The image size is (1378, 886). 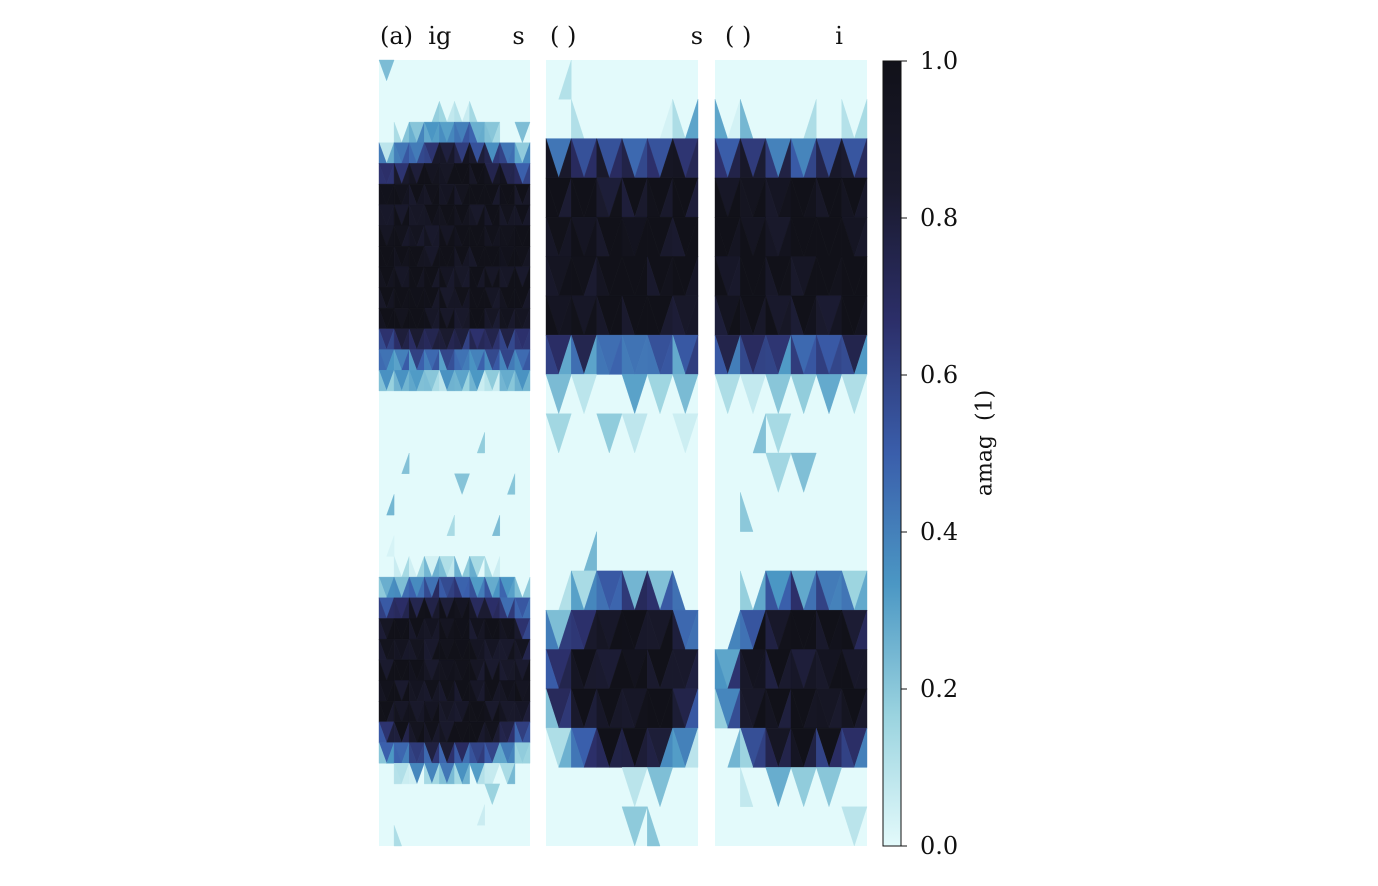 I want to click on colorbar-tick-label: 0.0, so click(x=939, y=846).